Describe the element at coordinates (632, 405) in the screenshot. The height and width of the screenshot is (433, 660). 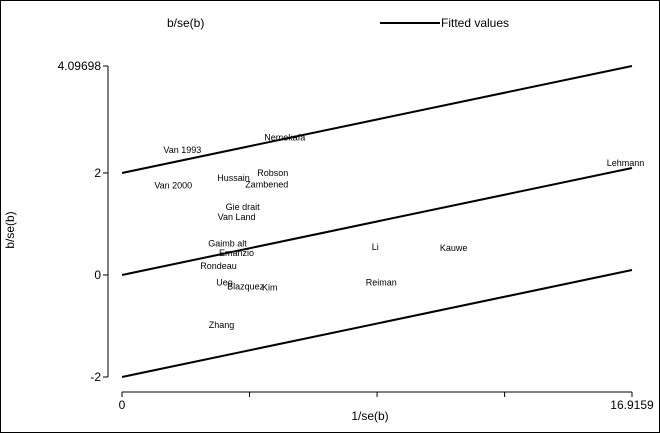
I see `x-tick-label: 16.9159` at that location.